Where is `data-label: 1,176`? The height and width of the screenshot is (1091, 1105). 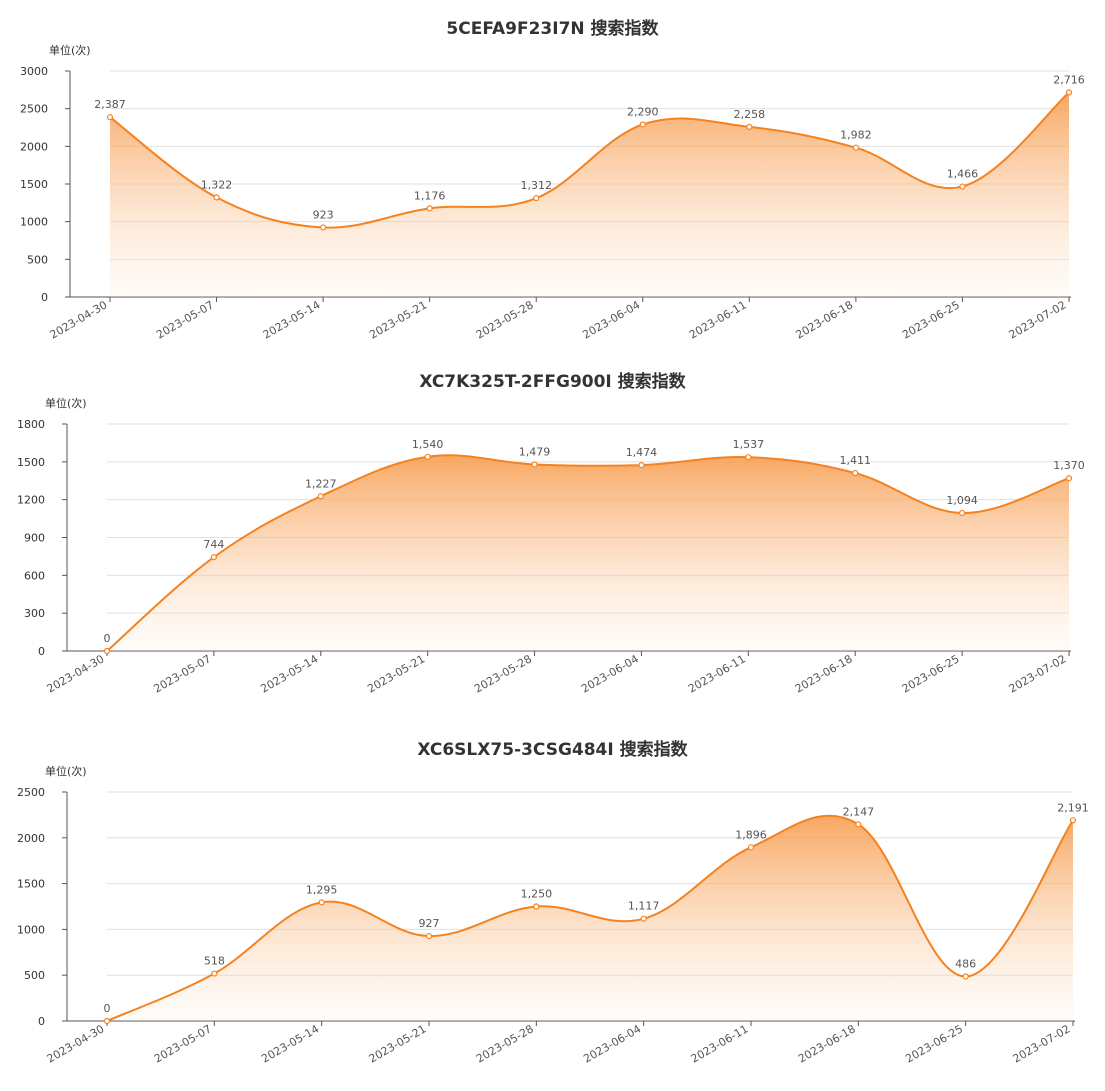 data-label: 1,176 is located at coordinates (430, 195).